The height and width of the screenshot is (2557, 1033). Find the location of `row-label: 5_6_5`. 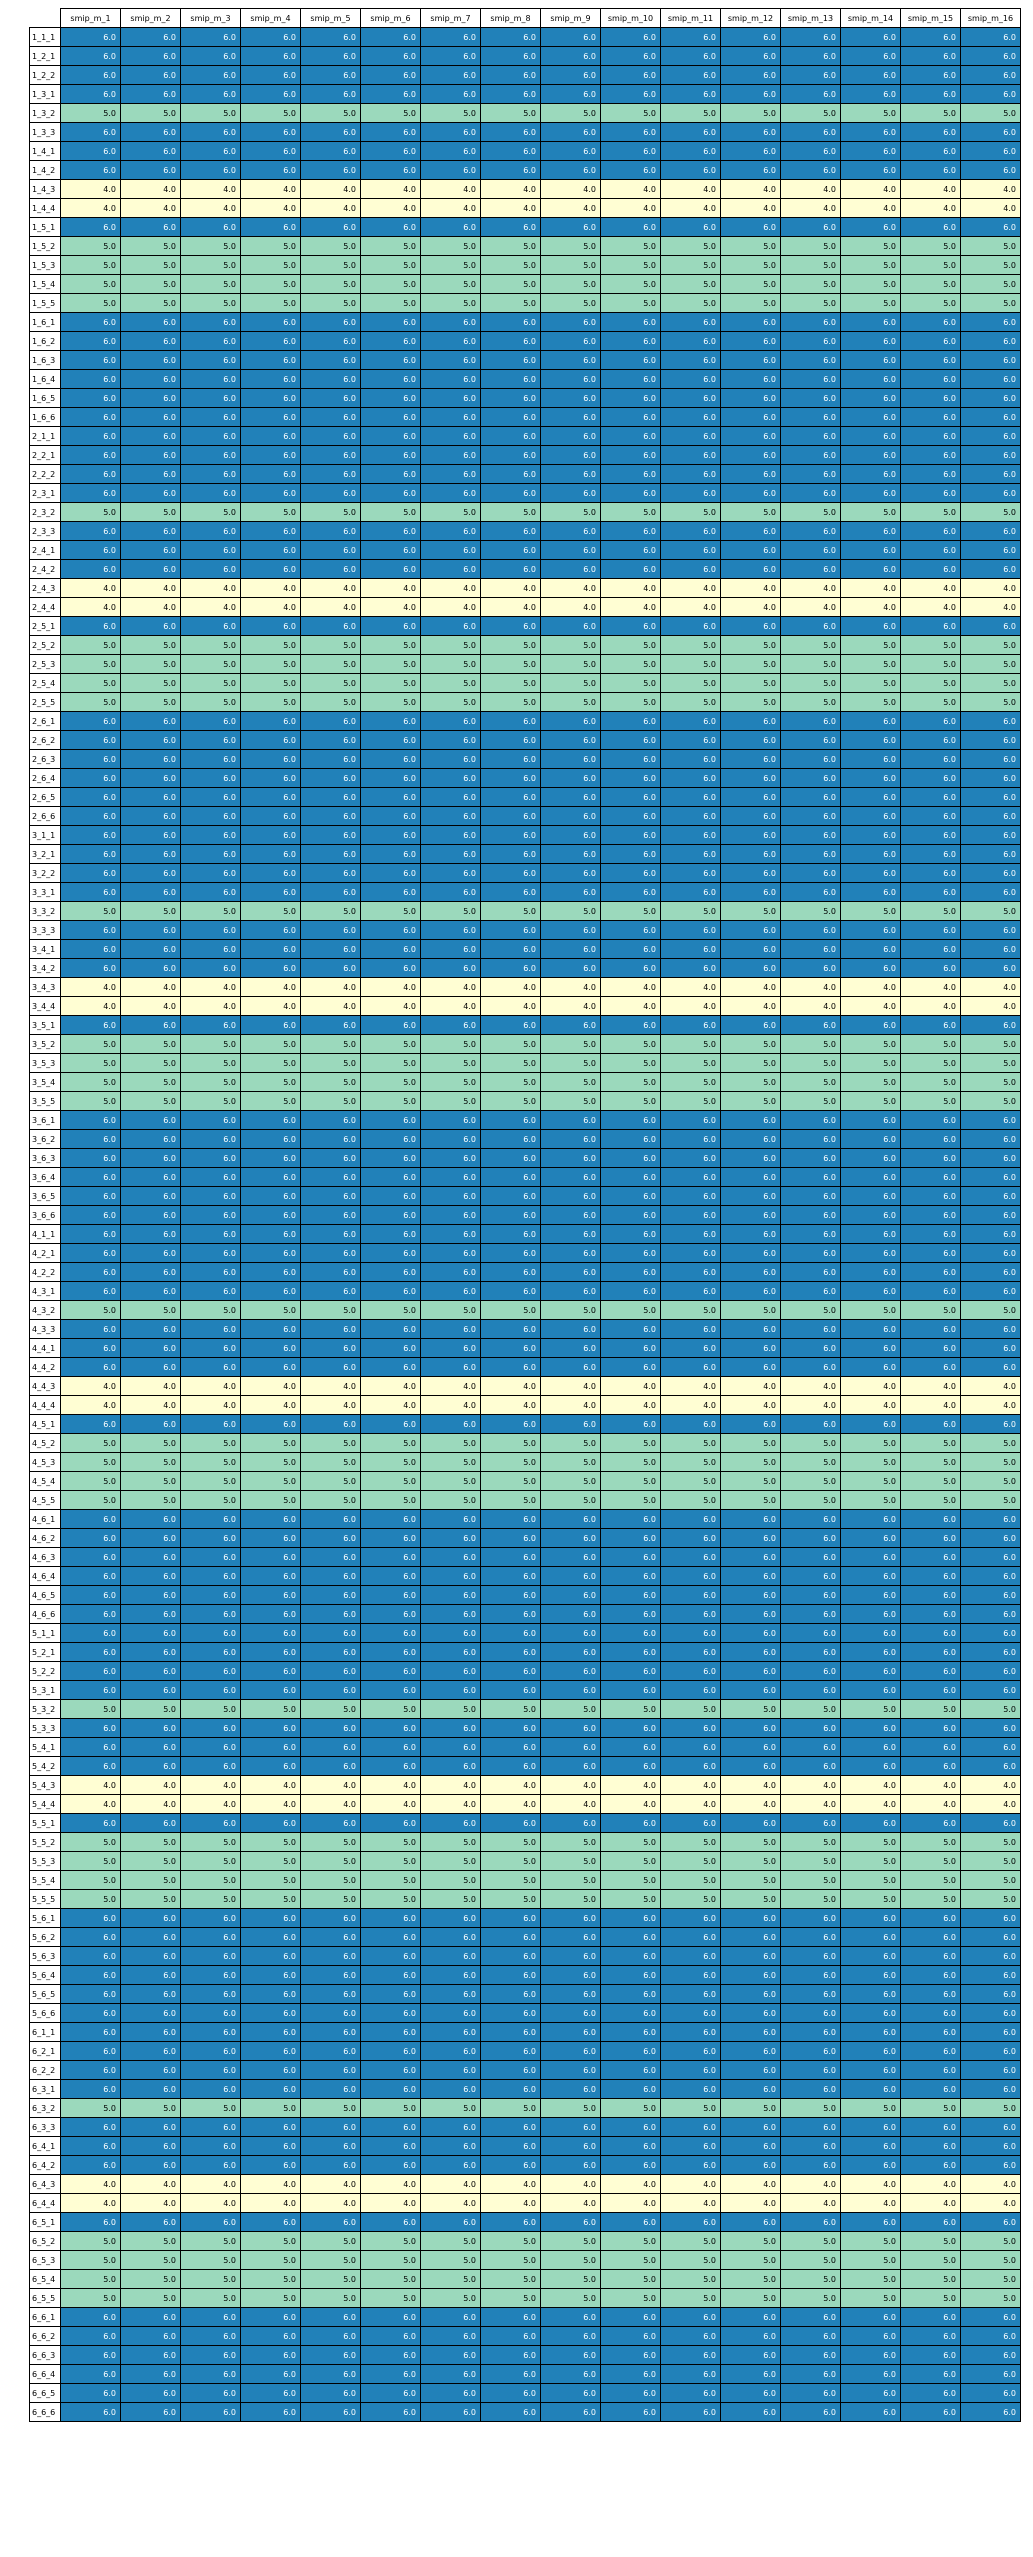

row-label: 5_6_5 is located at coordinates (45, 1994).